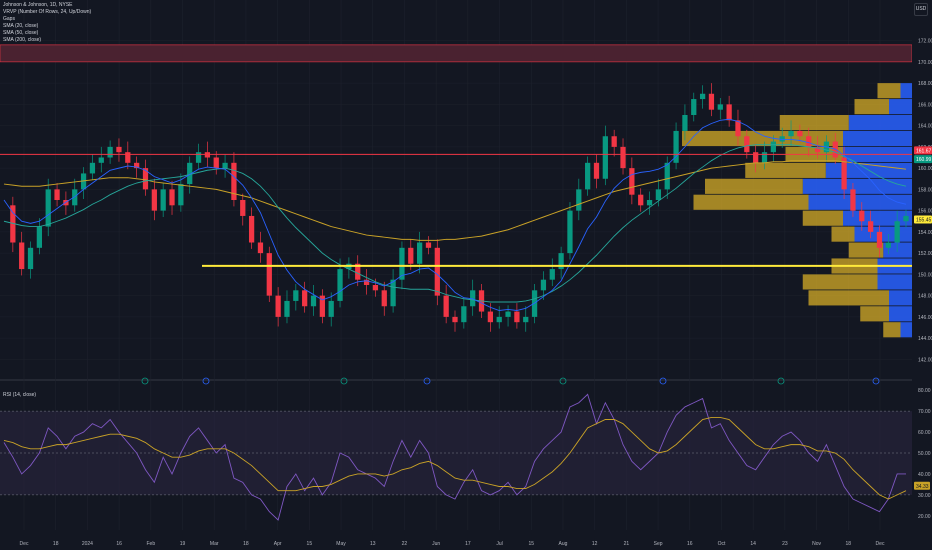 The image size is (932, 550). What do you see at coordinates (925, 105) in the screenshot?
I see `y-tick-label: 166.00` at bounding box center [925, 105].